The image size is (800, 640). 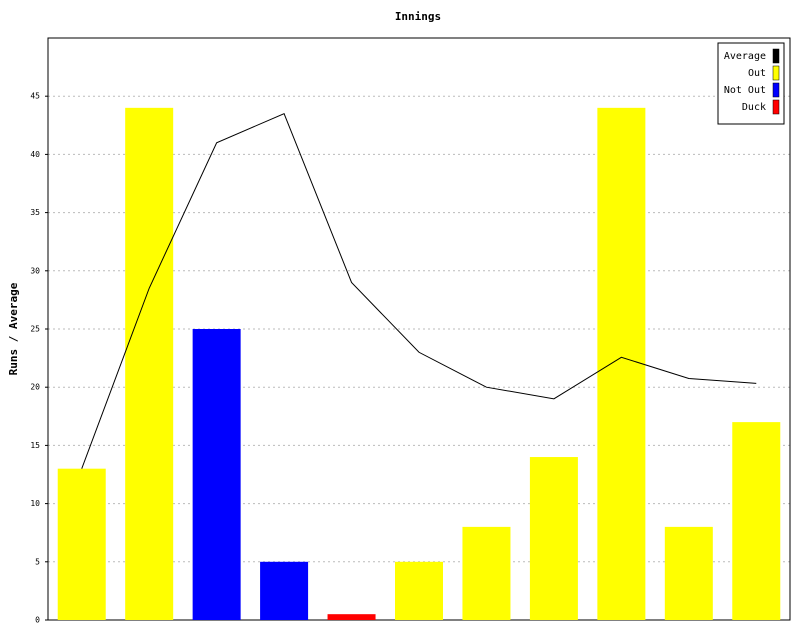 I want to click on legend-label: Average, so click(x=745, y=56).